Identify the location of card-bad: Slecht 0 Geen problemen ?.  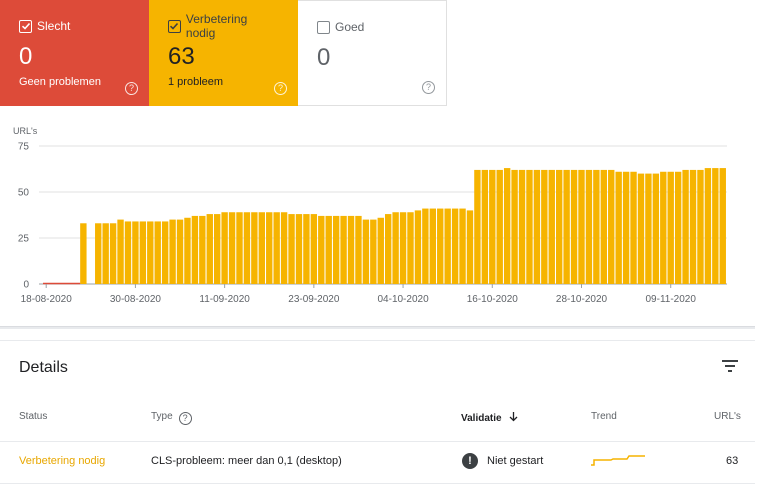
(74, 53).